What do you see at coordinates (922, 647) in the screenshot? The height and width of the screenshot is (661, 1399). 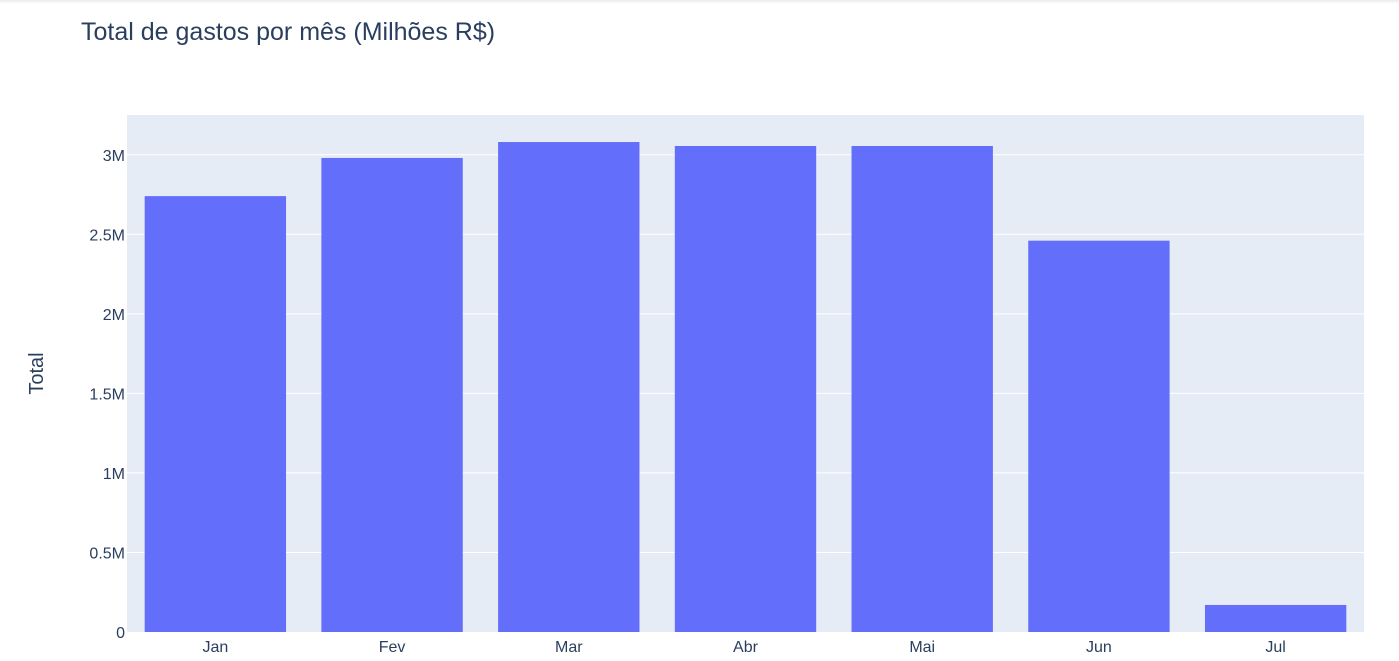 I see `x-tick-label: Mai` at bounding box center [922, 647].